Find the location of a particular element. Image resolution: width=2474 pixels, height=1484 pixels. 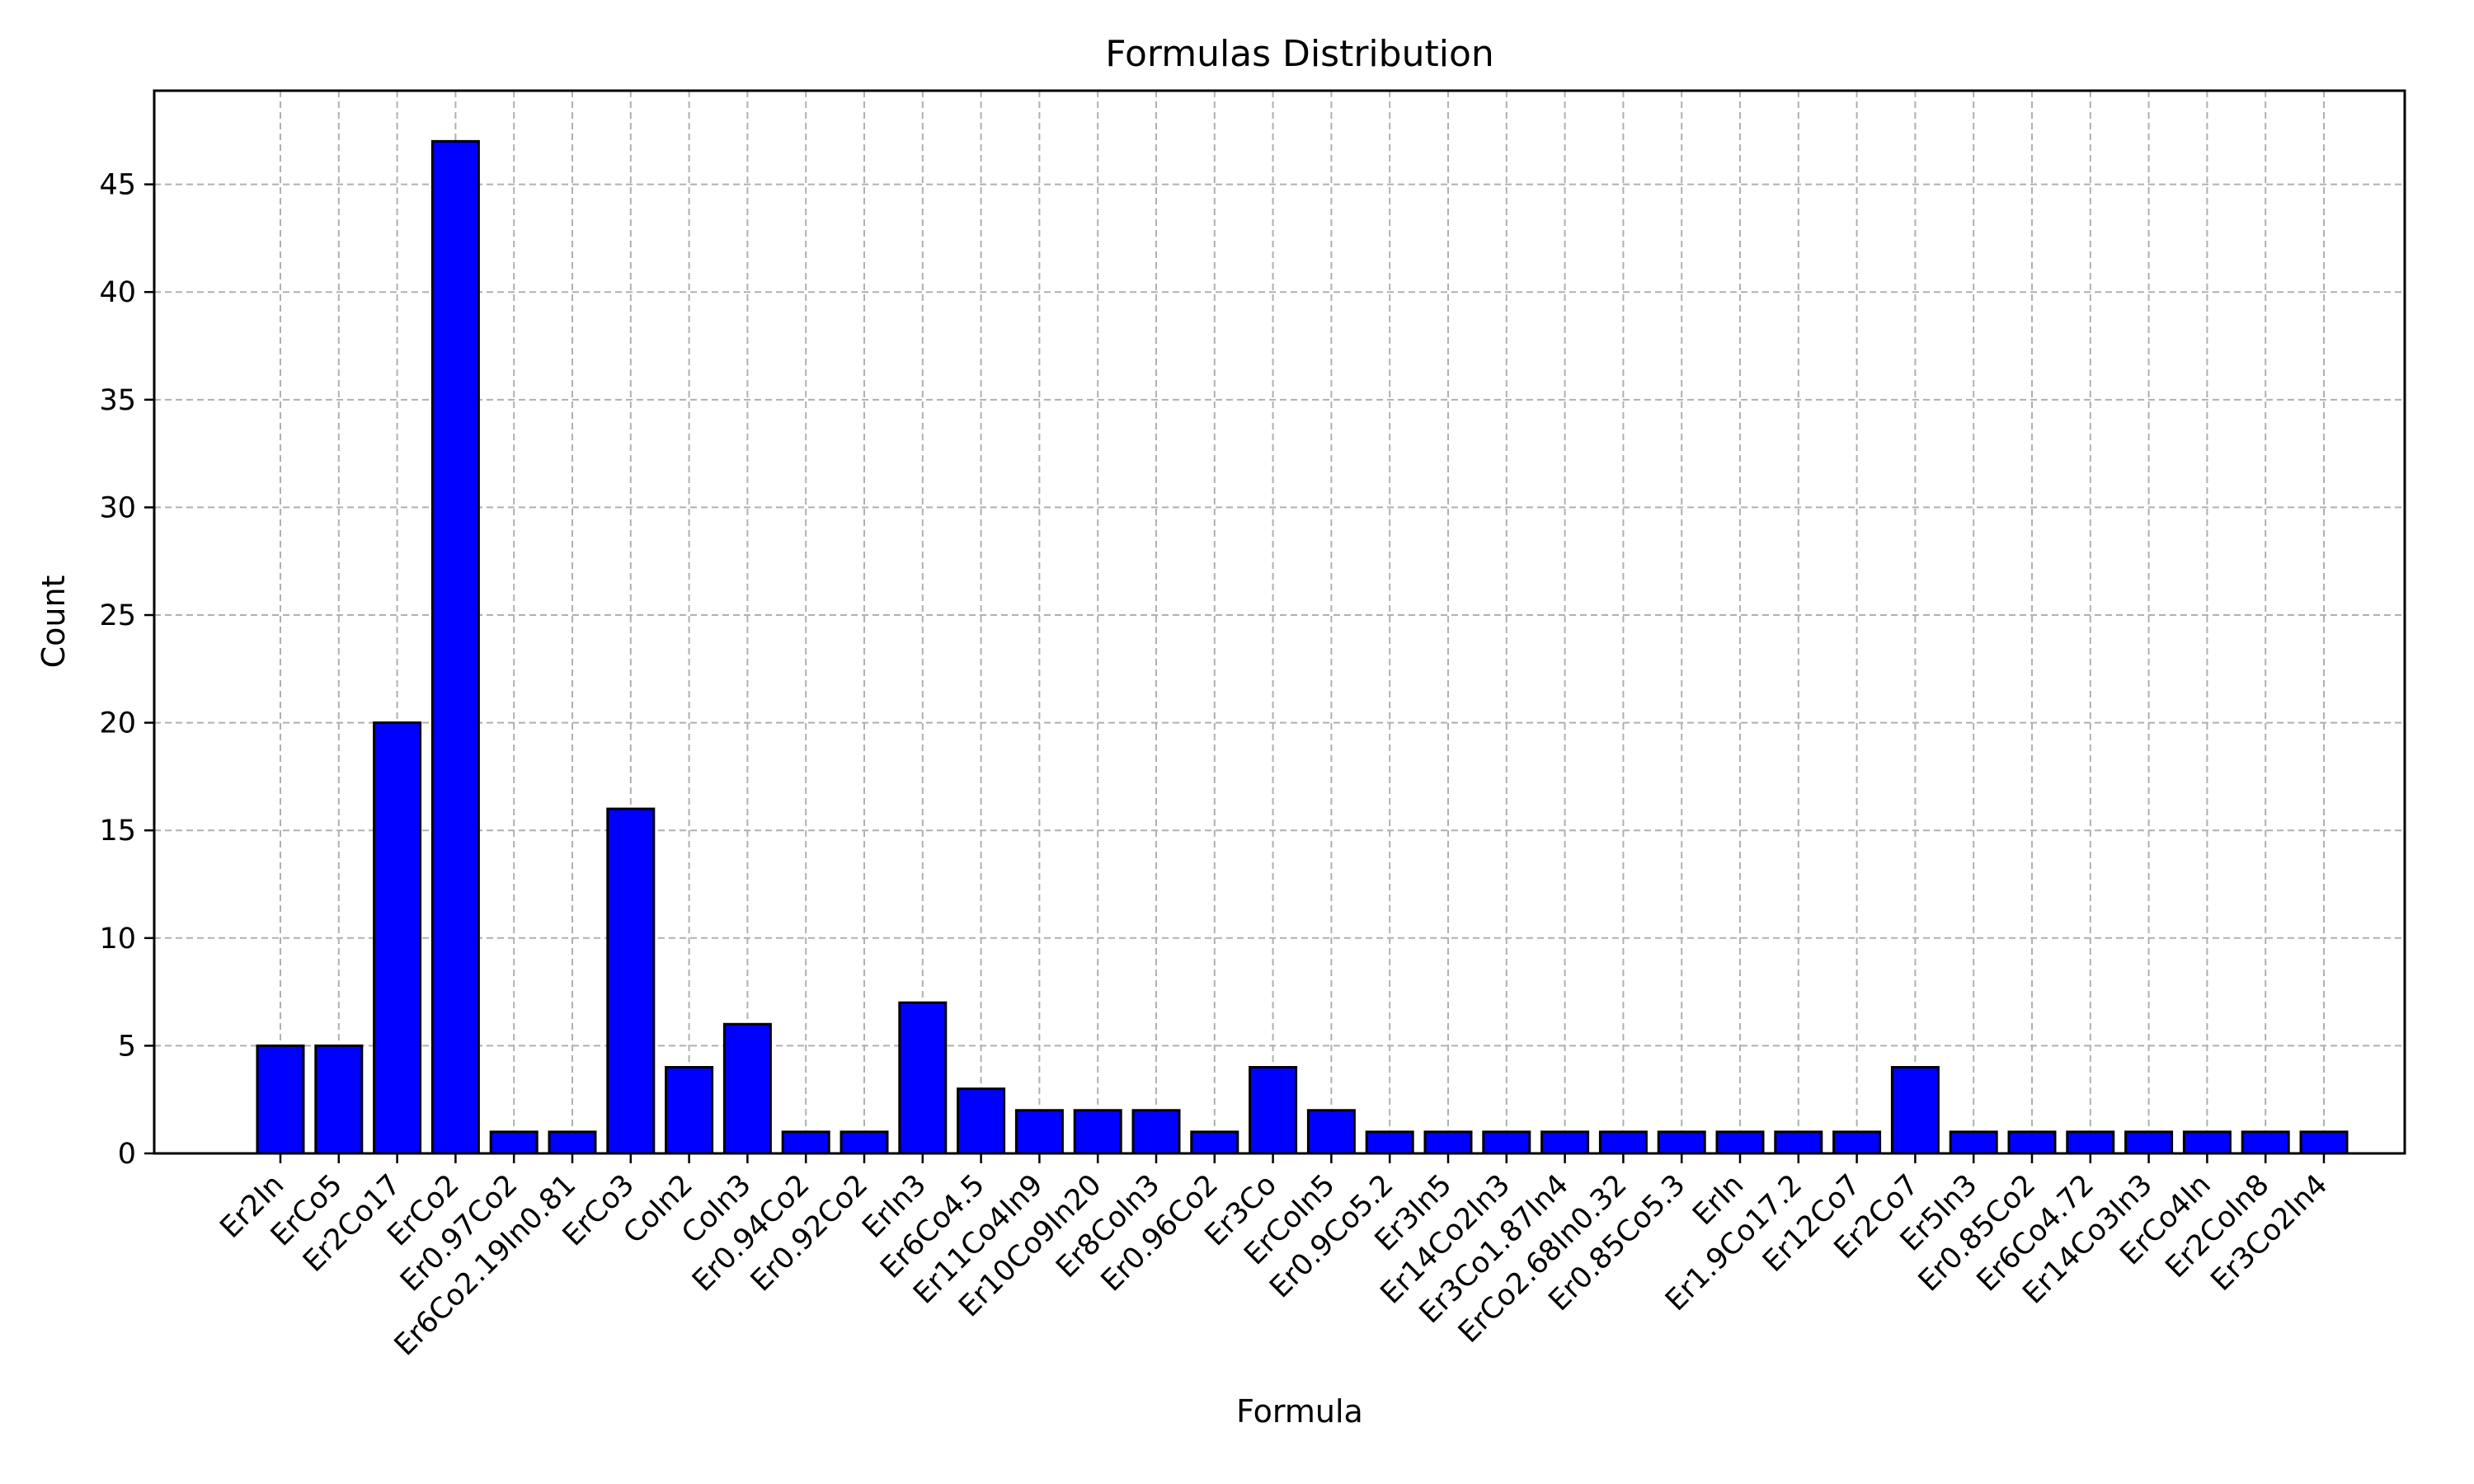

bar-ErCo2.68In0.32 is located at coordinates (1623, 1142).